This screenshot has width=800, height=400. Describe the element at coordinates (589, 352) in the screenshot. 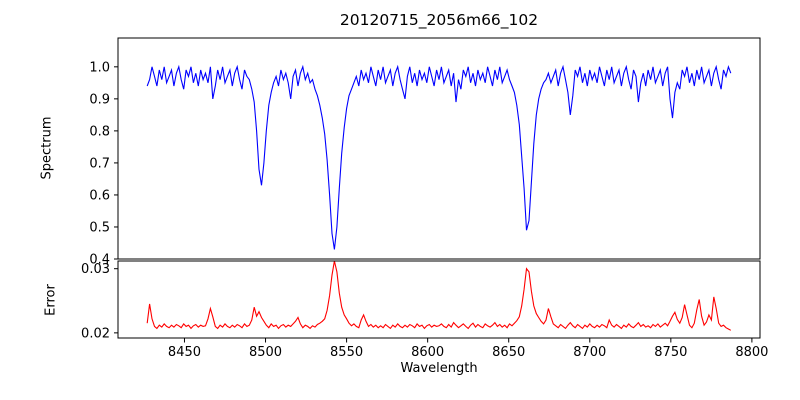

I see `x-tick-label: 8700` at that location.